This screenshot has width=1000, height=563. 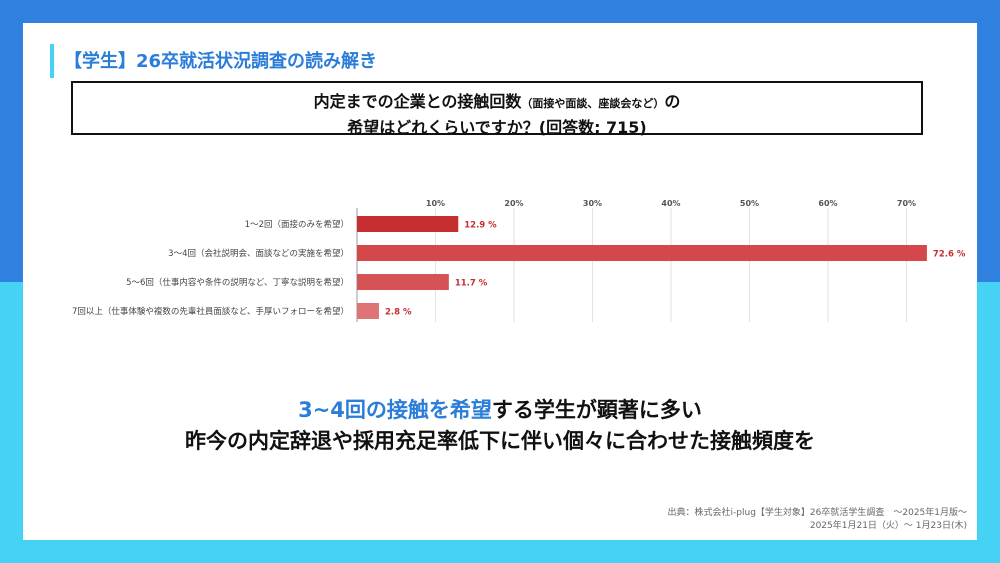 What do you see at coordinates (817, 513) in the screenshot?
I see `source-line1: 出典：株式会社i-plug【学生対象】26卒就活学生調査 〜2025年1月版〜` at bounding box center [817, 513].